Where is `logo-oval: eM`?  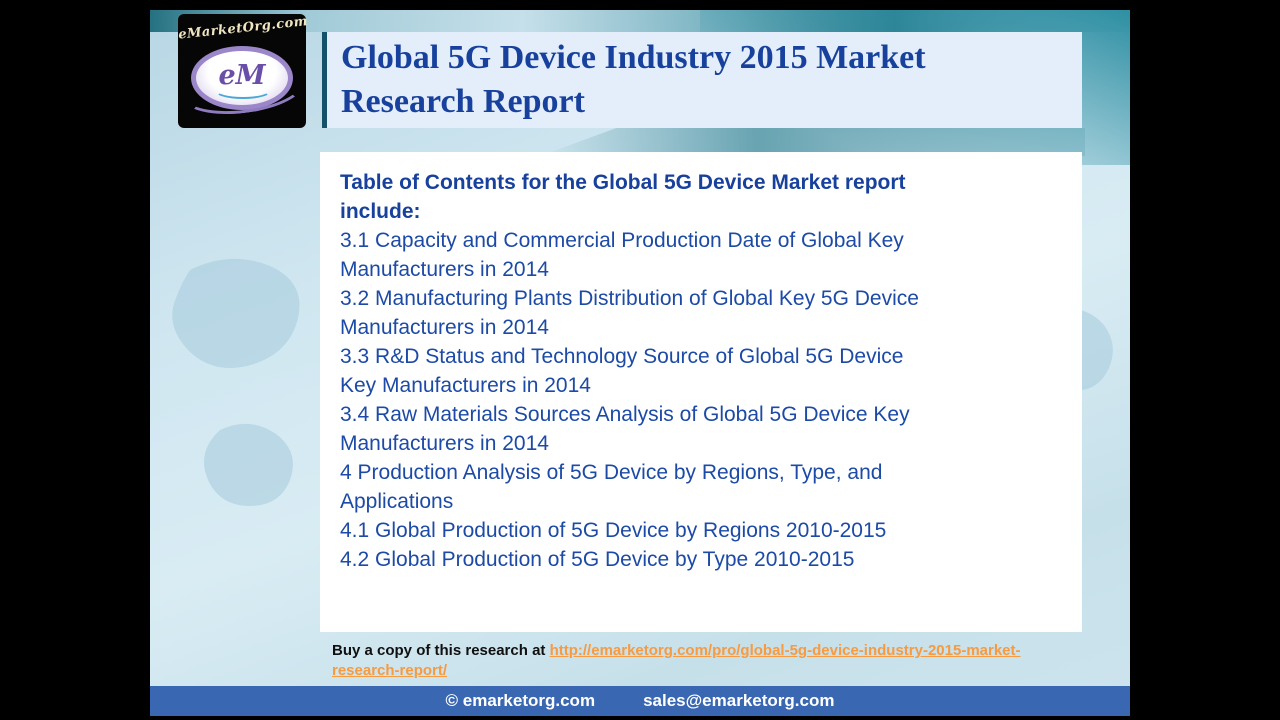
logo-oval: eM is located at coordinates (243, 83).